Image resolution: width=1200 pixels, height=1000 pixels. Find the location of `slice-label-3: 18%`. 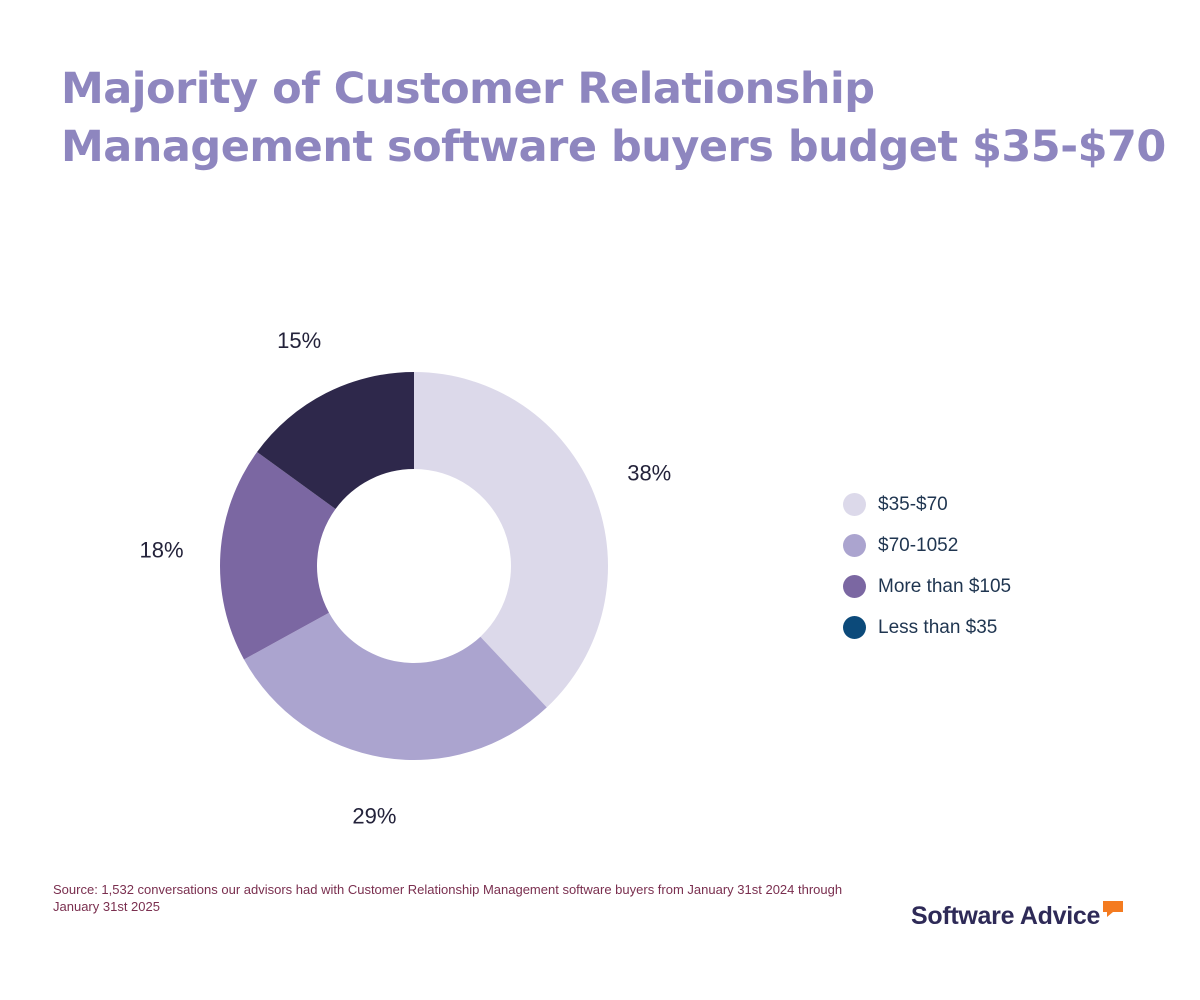

slice-label-3: 18% is located at coordinates (161, 550).